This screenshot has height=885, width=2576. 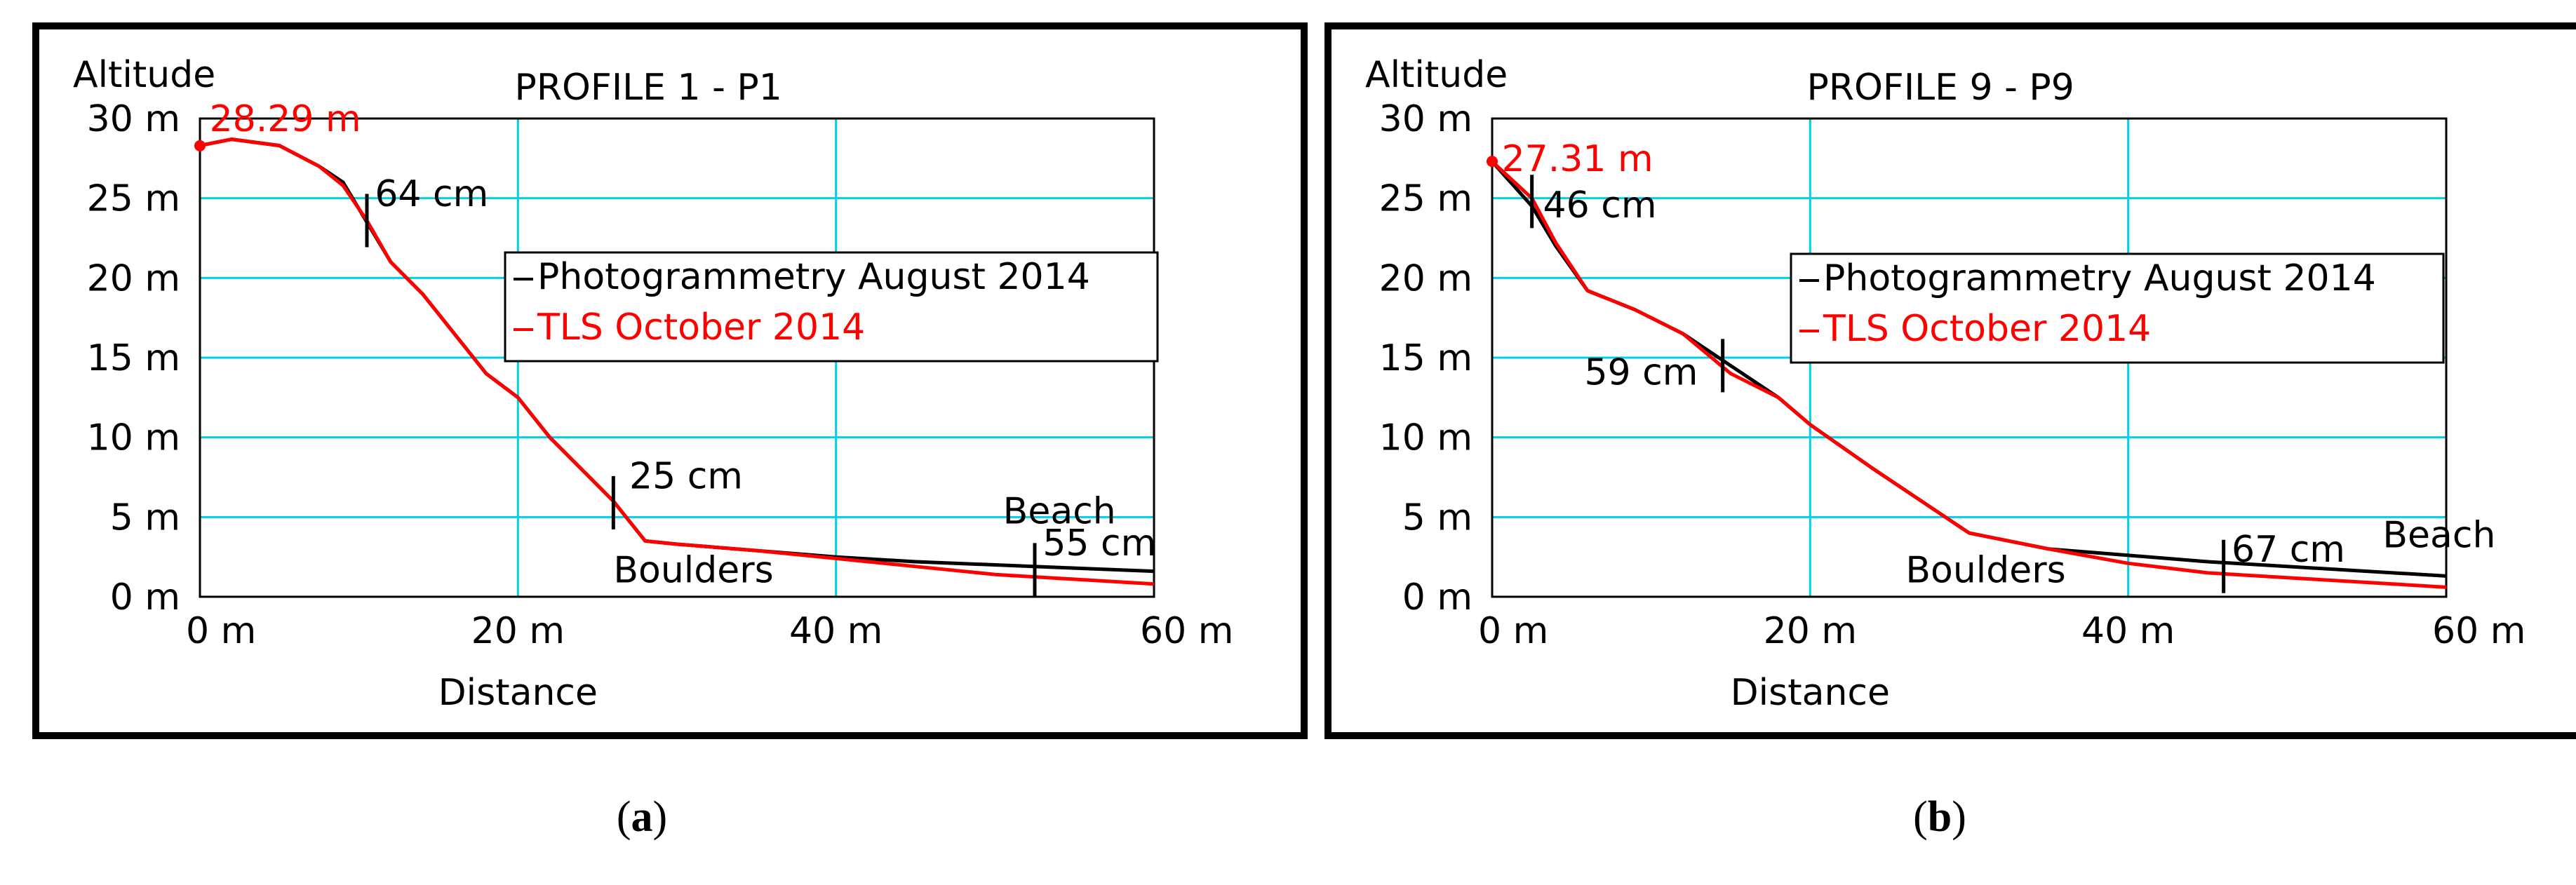 I want to click on annotation-label: 55 cm, so click(x=1099, y=544).